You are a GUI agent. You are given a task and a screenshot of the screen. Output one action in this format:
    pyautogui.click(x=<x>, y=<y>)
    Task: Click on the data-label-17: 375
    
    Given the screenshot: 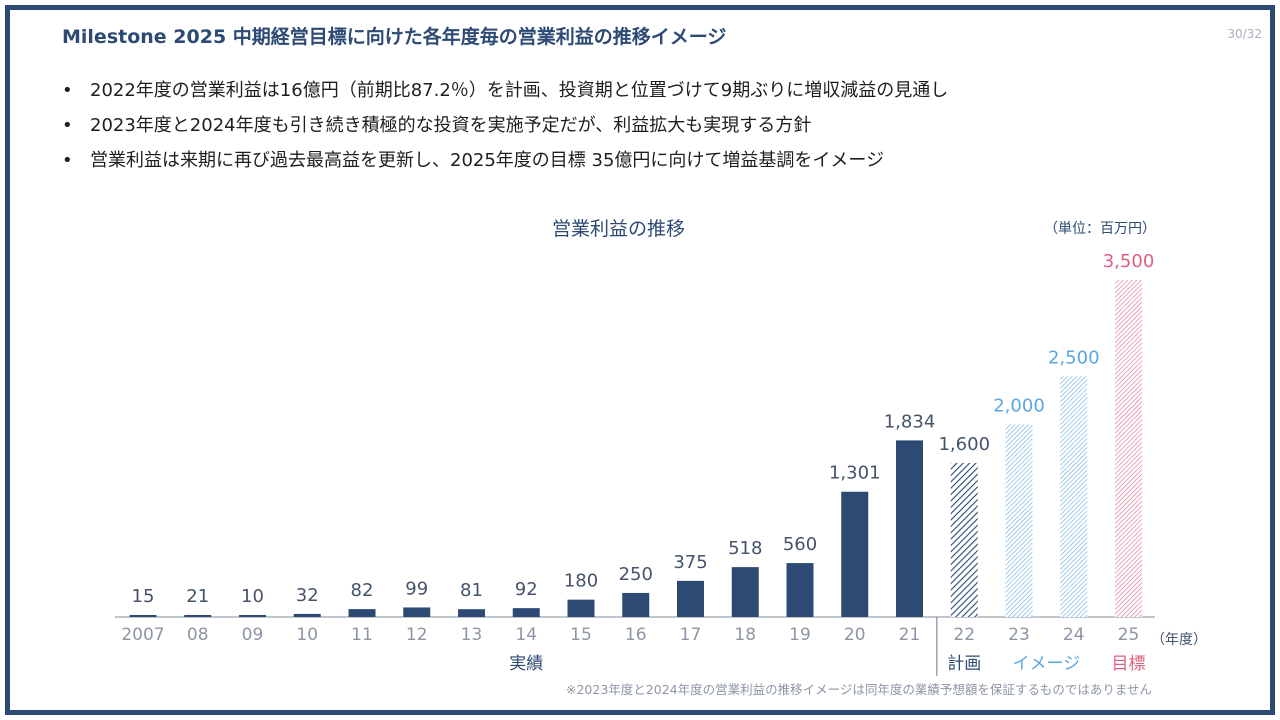 What is the action you would take?
    pyautogui.click(x=690, y=562)
    